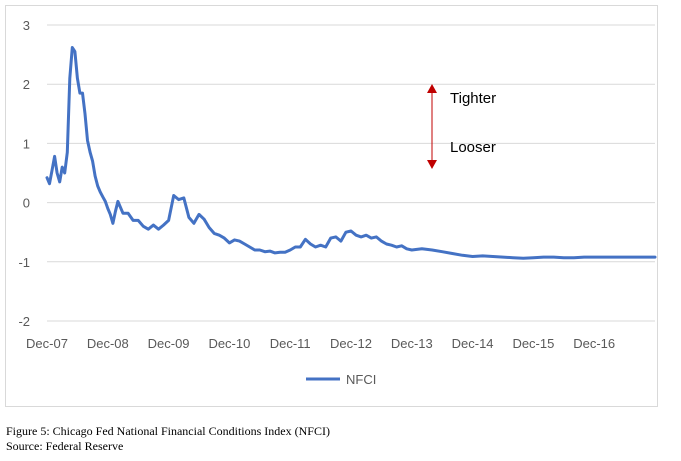 This screenshot has height=461, width=681. Describe the element at coordinates (169, 343) in the screenshot. I see `x-tick-label: Dec-09` at that location.